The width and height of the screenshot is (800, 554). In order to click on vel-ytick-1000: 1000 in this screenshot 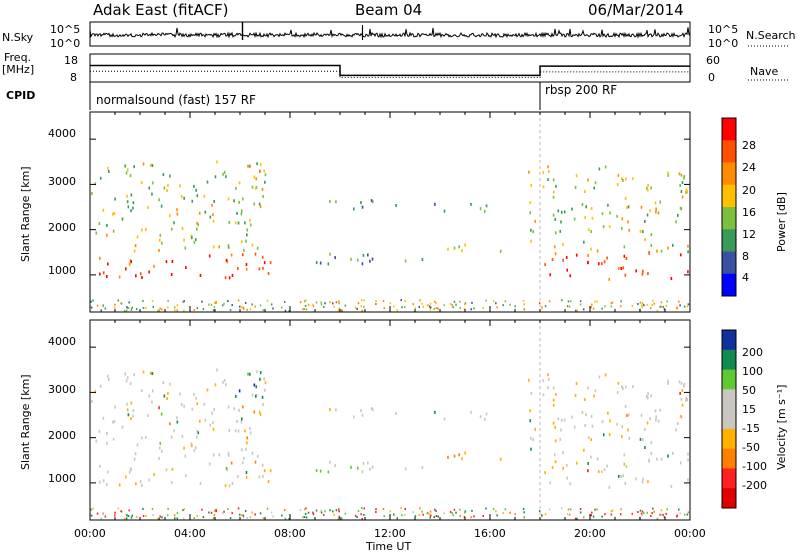, I will do `click(62, 478)`.